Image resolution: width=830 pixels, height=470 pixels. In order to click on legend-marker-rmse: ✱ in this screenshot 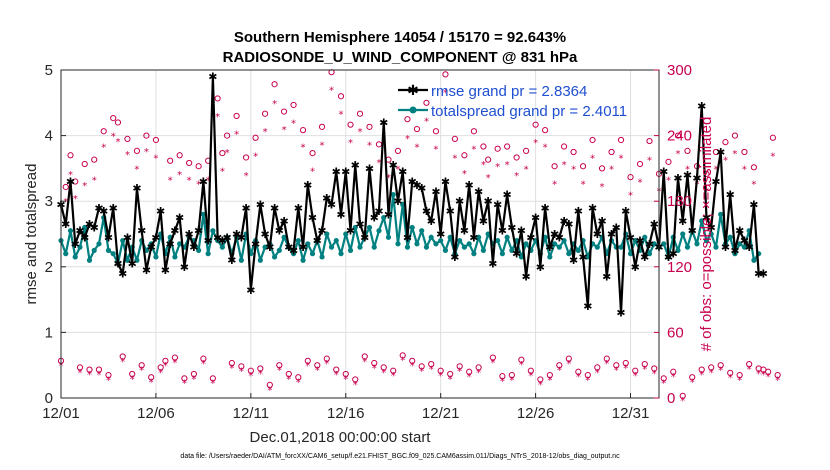, I will do `click(413, 91)`.